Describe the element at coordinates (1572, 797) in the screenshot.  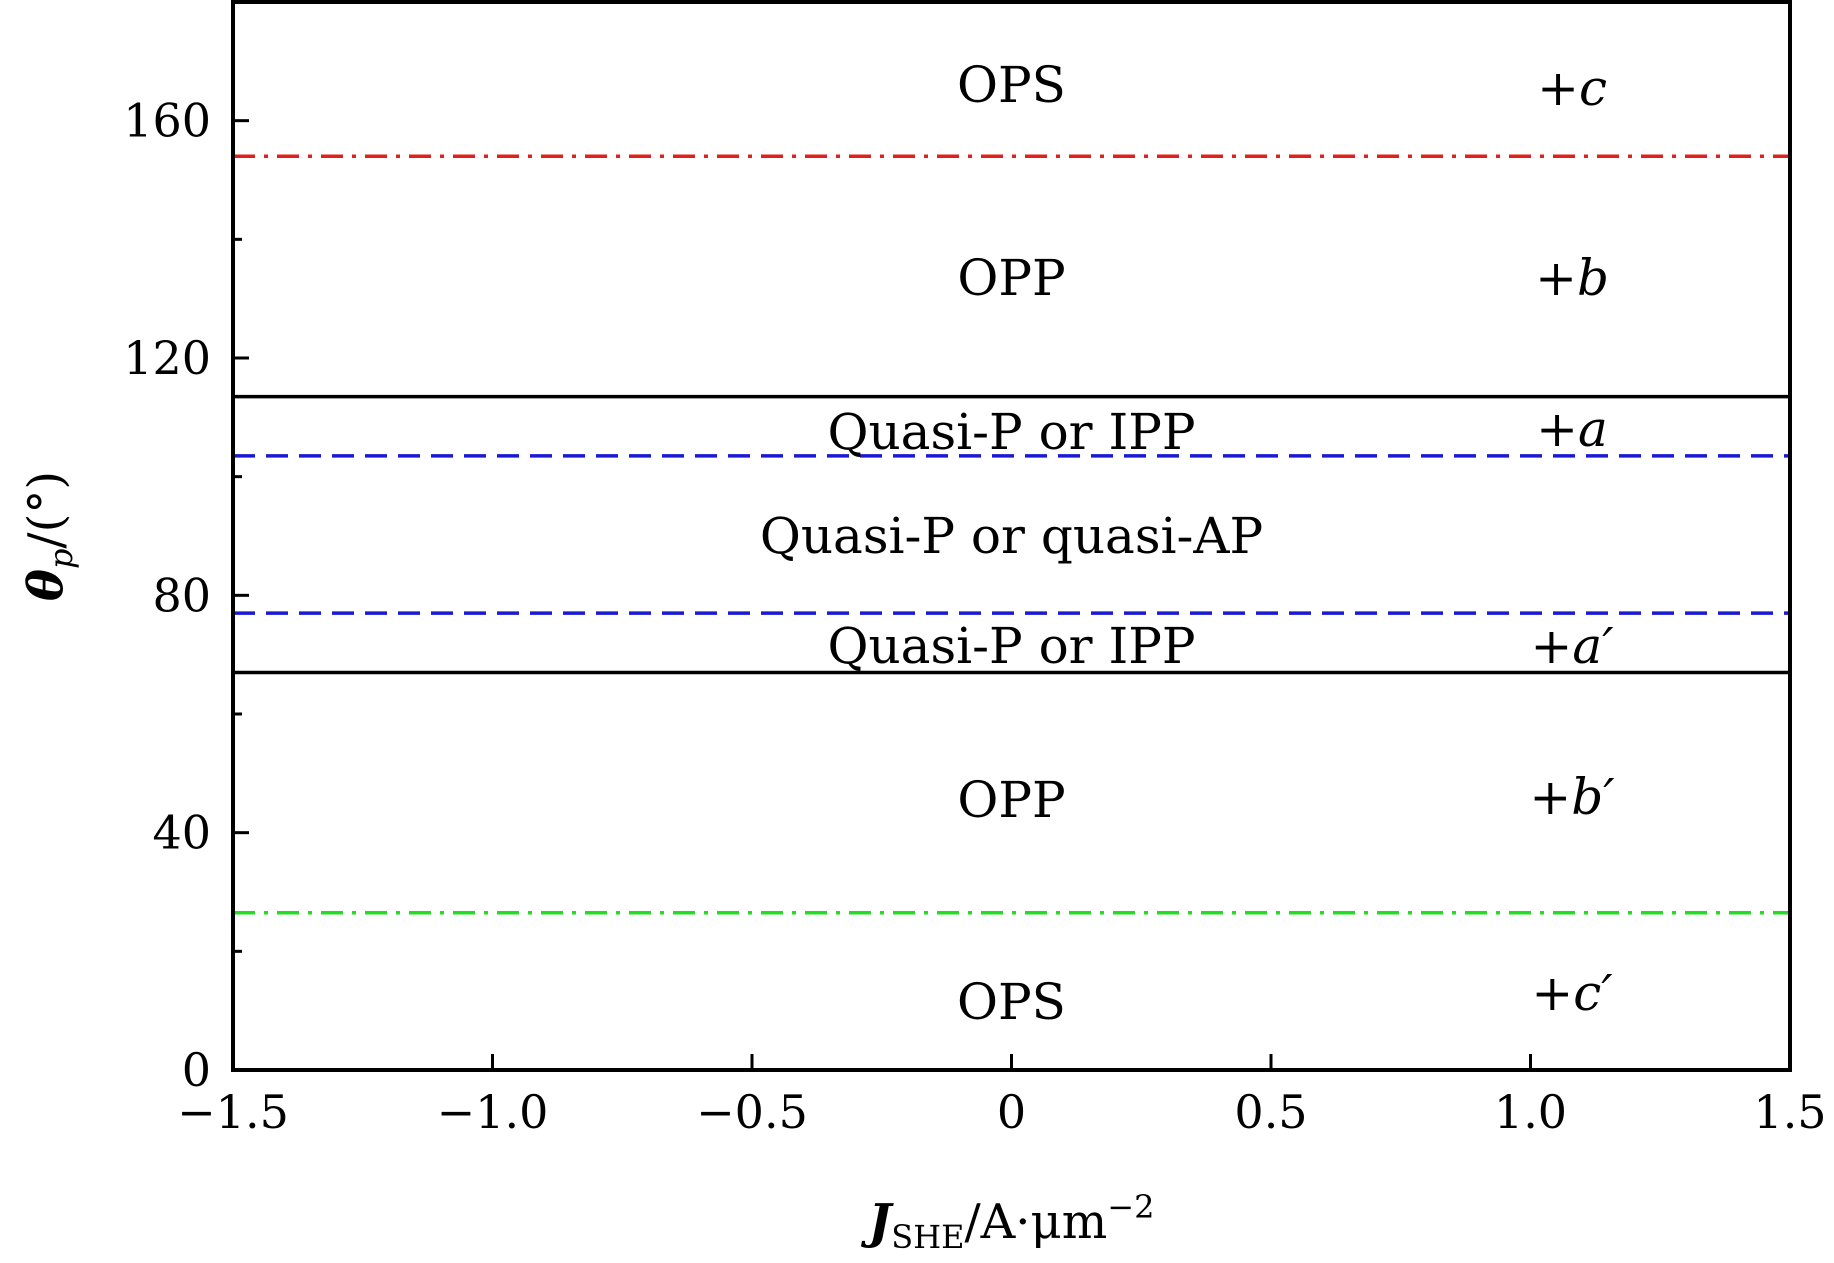
I see `branch-label-5: +b′` at that location.